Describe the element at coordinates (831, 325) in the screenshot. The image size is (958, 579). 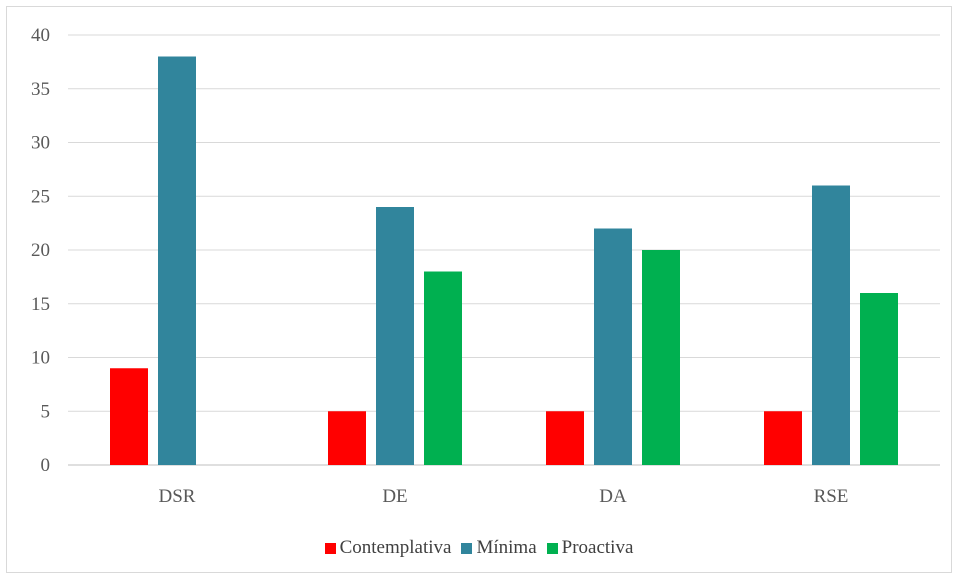
I see `bar-m-nima-rse` at that location.